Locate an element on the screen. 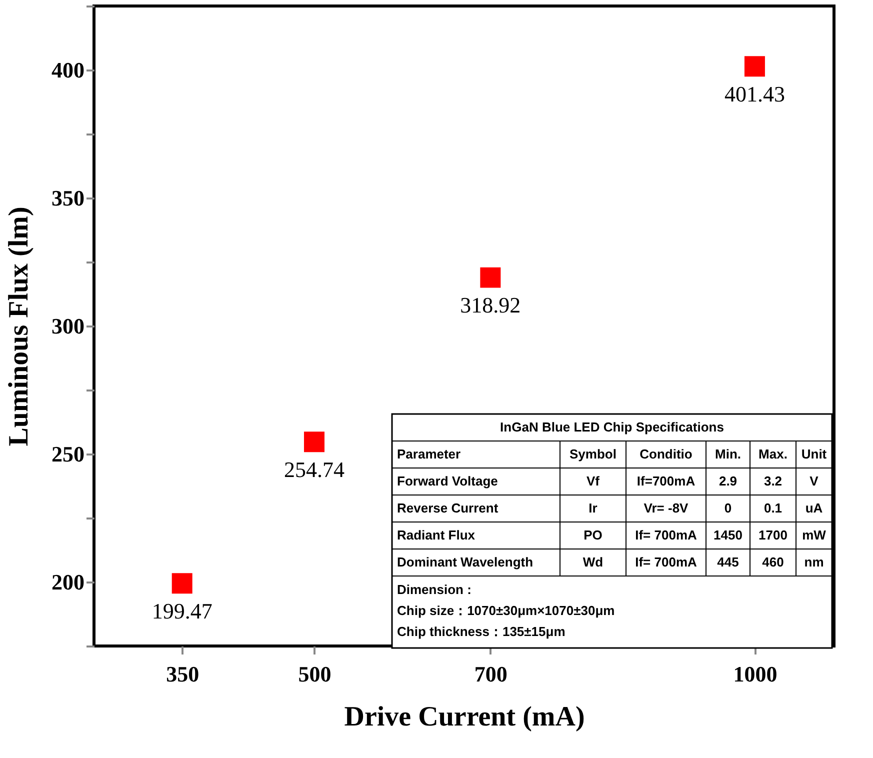  x-tick-label: 500 is located at coordinates (315, 674).